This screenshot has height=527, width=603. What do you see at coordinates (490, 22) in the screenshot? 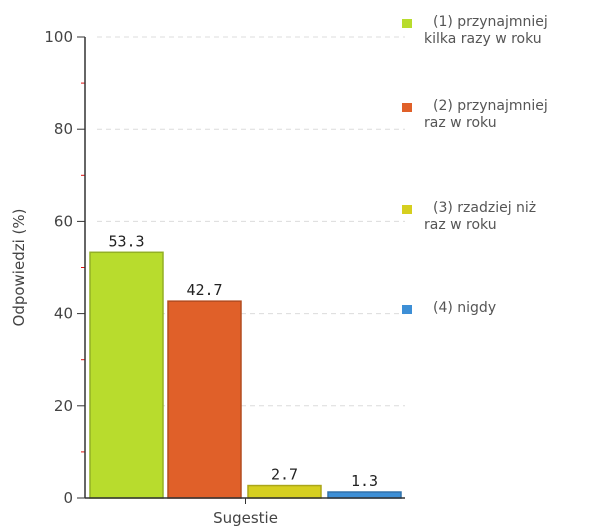
I see `legend-label-line: (1) przynajmniej` at bounding box center [490, 22].